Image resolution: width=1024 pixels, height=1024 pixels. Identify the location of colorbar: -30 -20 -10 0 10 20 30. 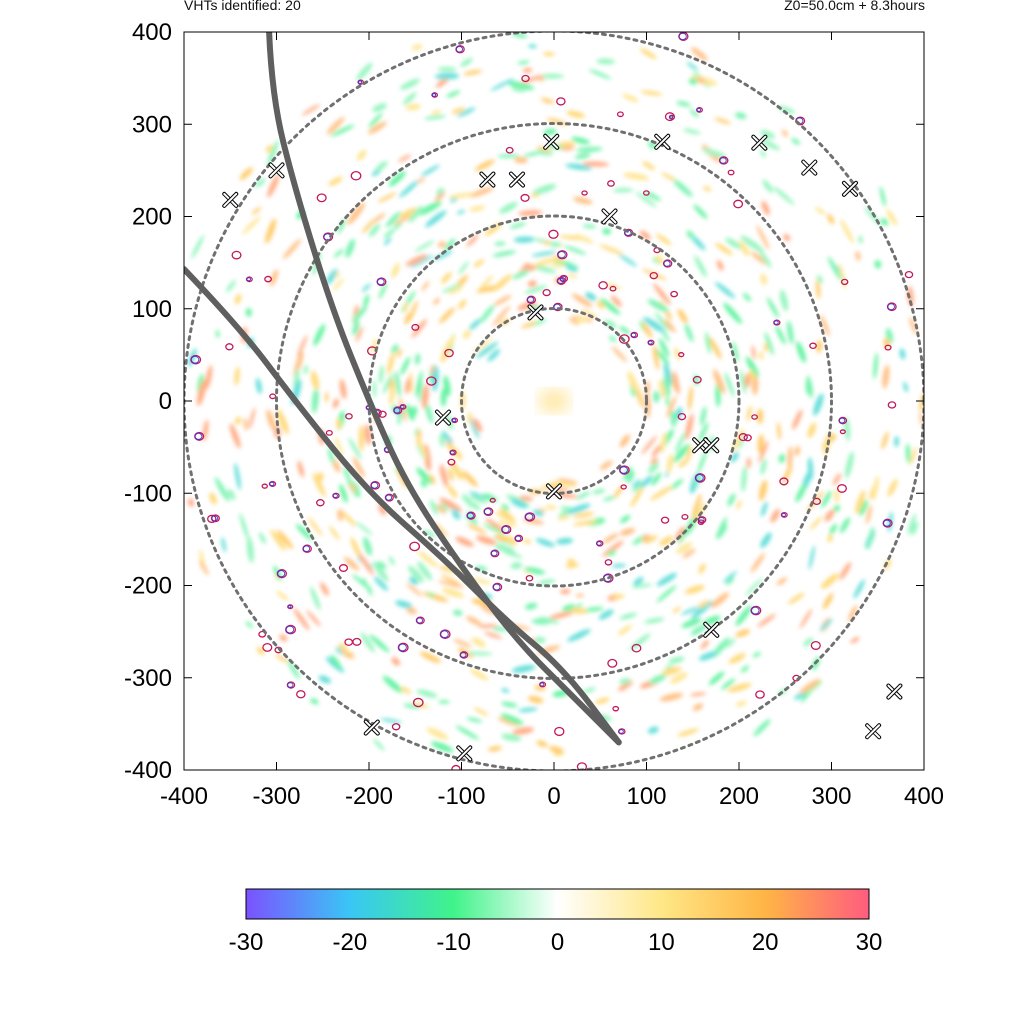
(556, 922).